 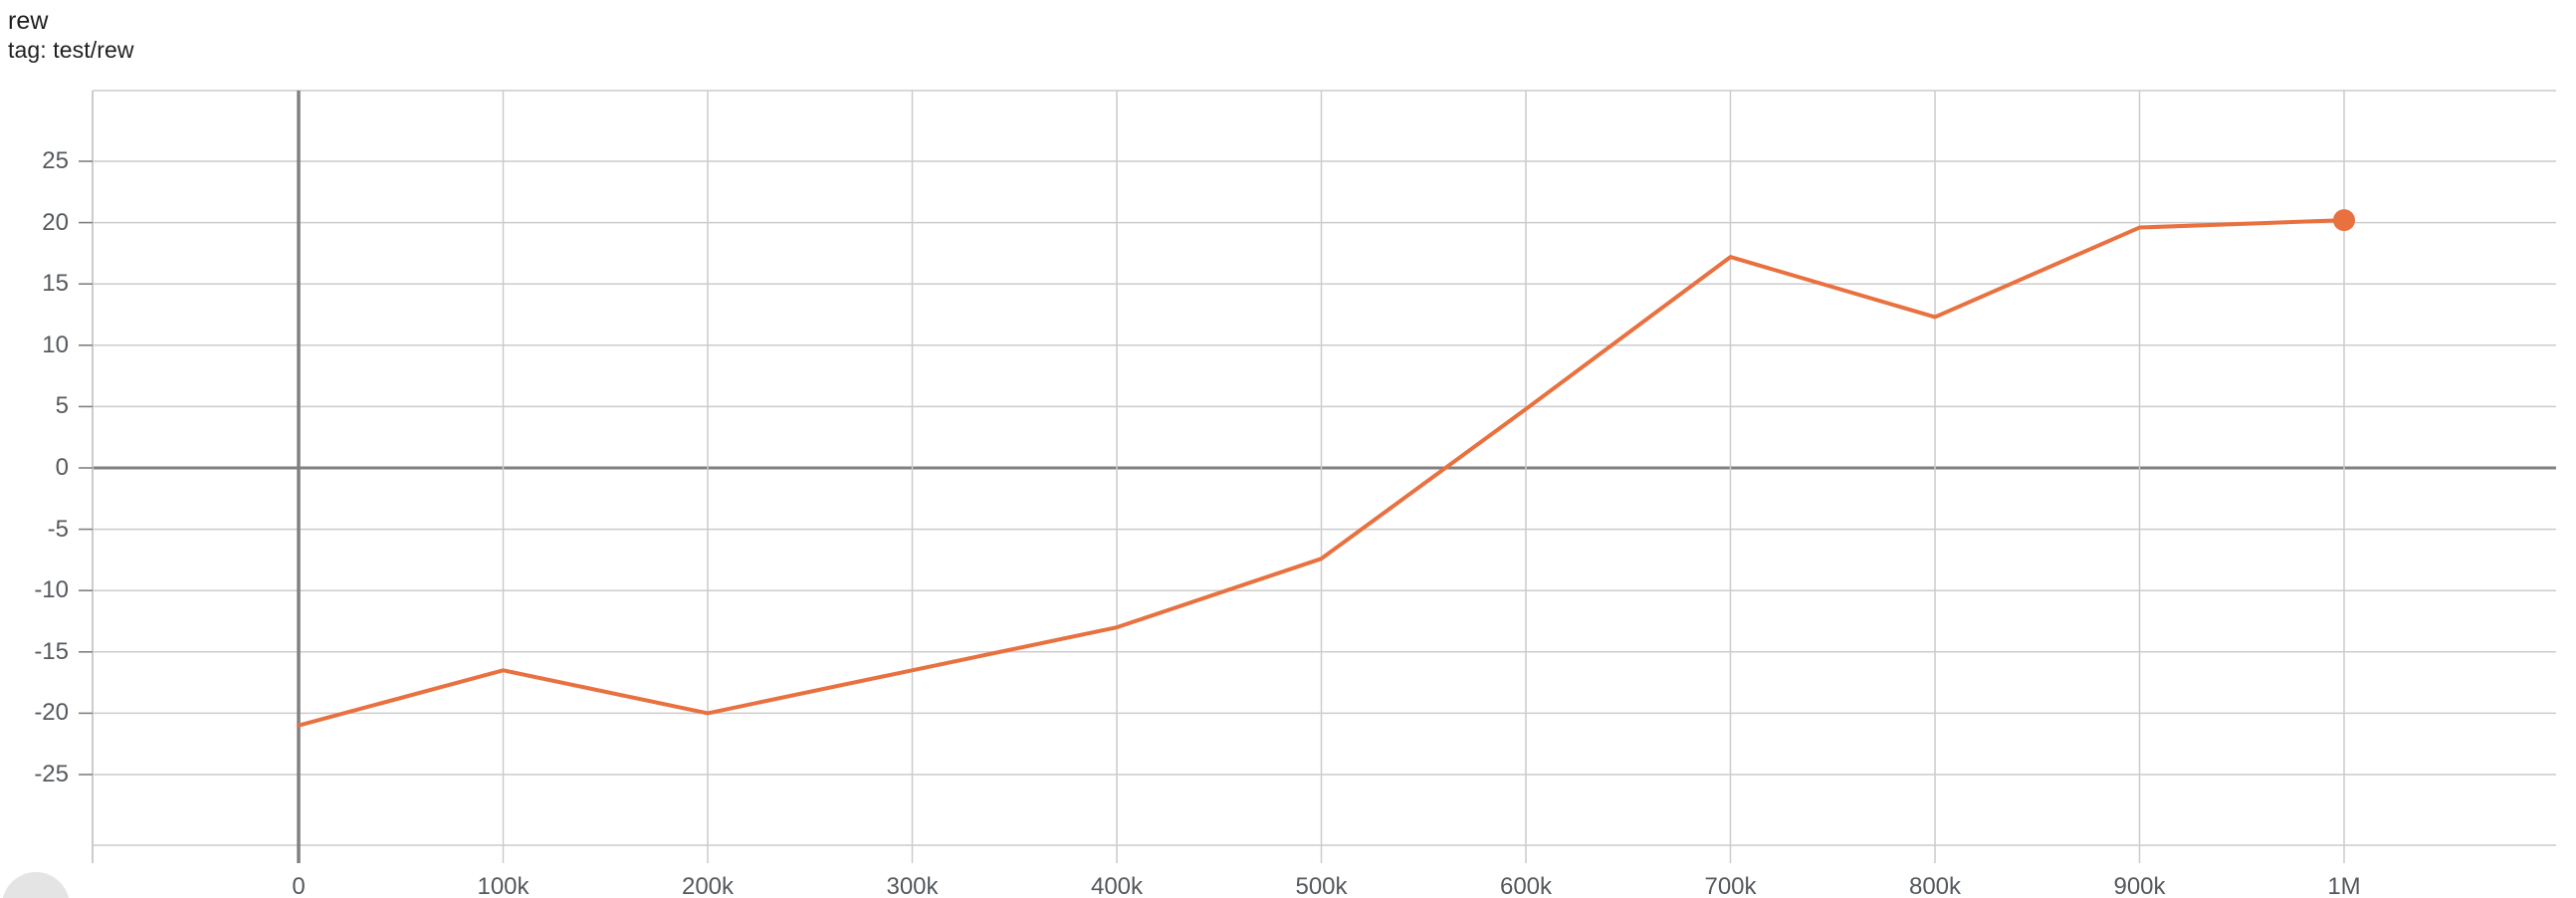 I want to click on y-tick-label: -15, so click(x=51, y=651).